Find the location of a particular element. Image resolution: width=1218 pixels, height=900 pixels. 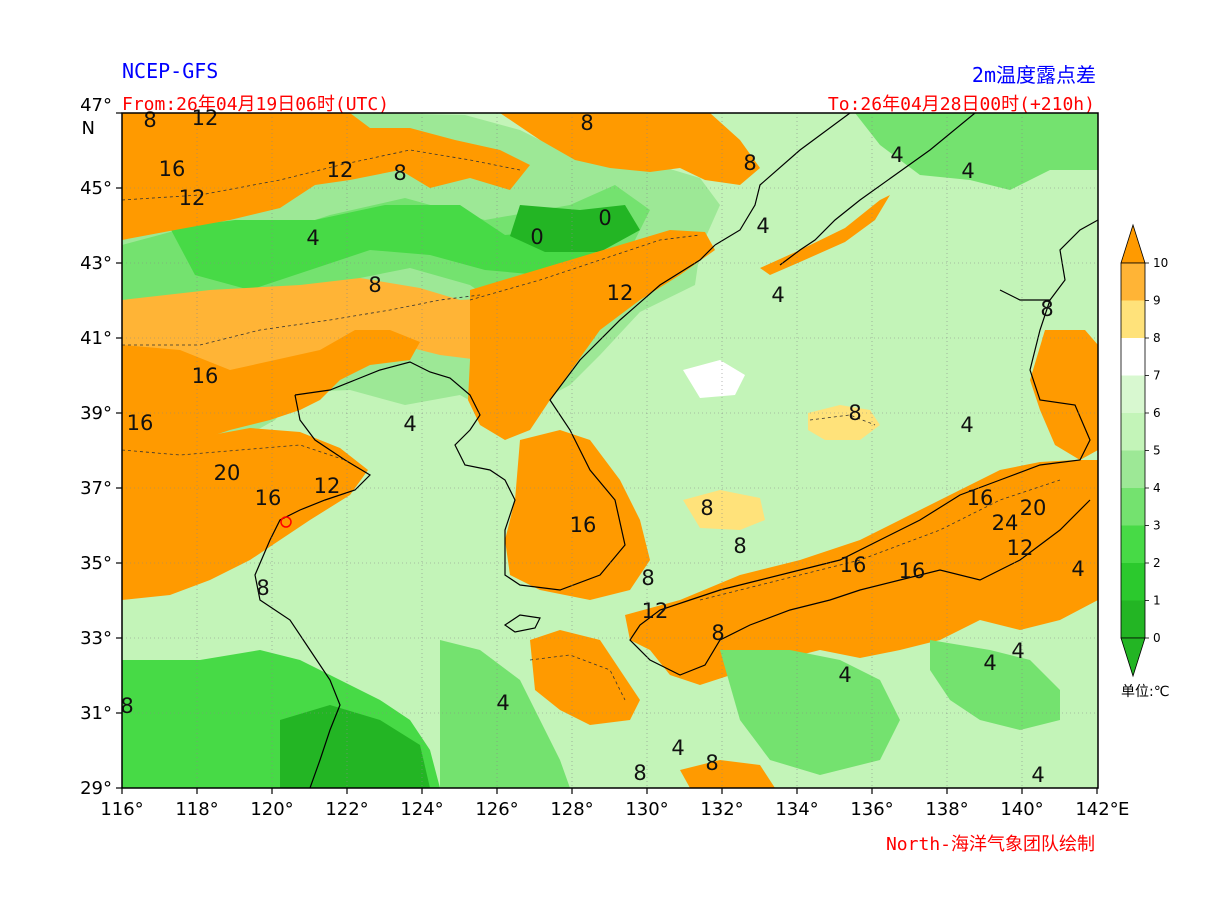

lon-tick-label: 124° is located at coordinates (421, 809).